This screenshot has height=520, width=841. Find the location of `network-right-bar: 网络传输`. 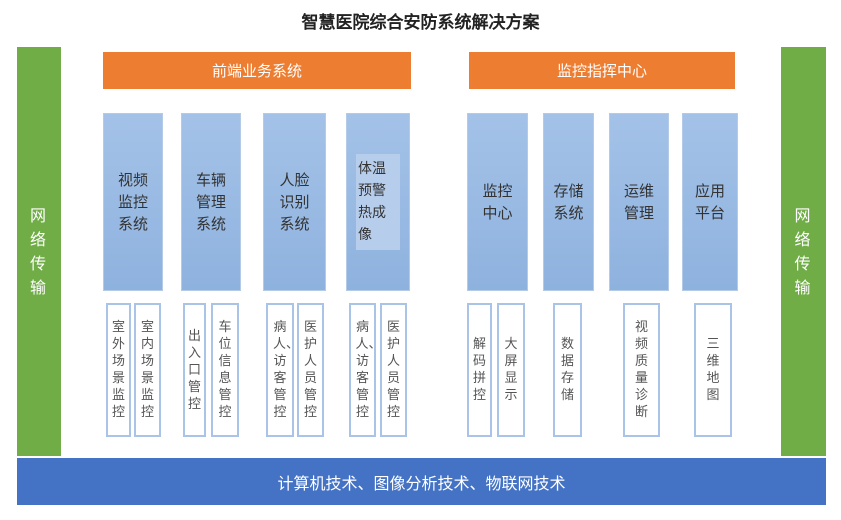

network-right-bar: 网络传输 is located at coordinates (803, 251).